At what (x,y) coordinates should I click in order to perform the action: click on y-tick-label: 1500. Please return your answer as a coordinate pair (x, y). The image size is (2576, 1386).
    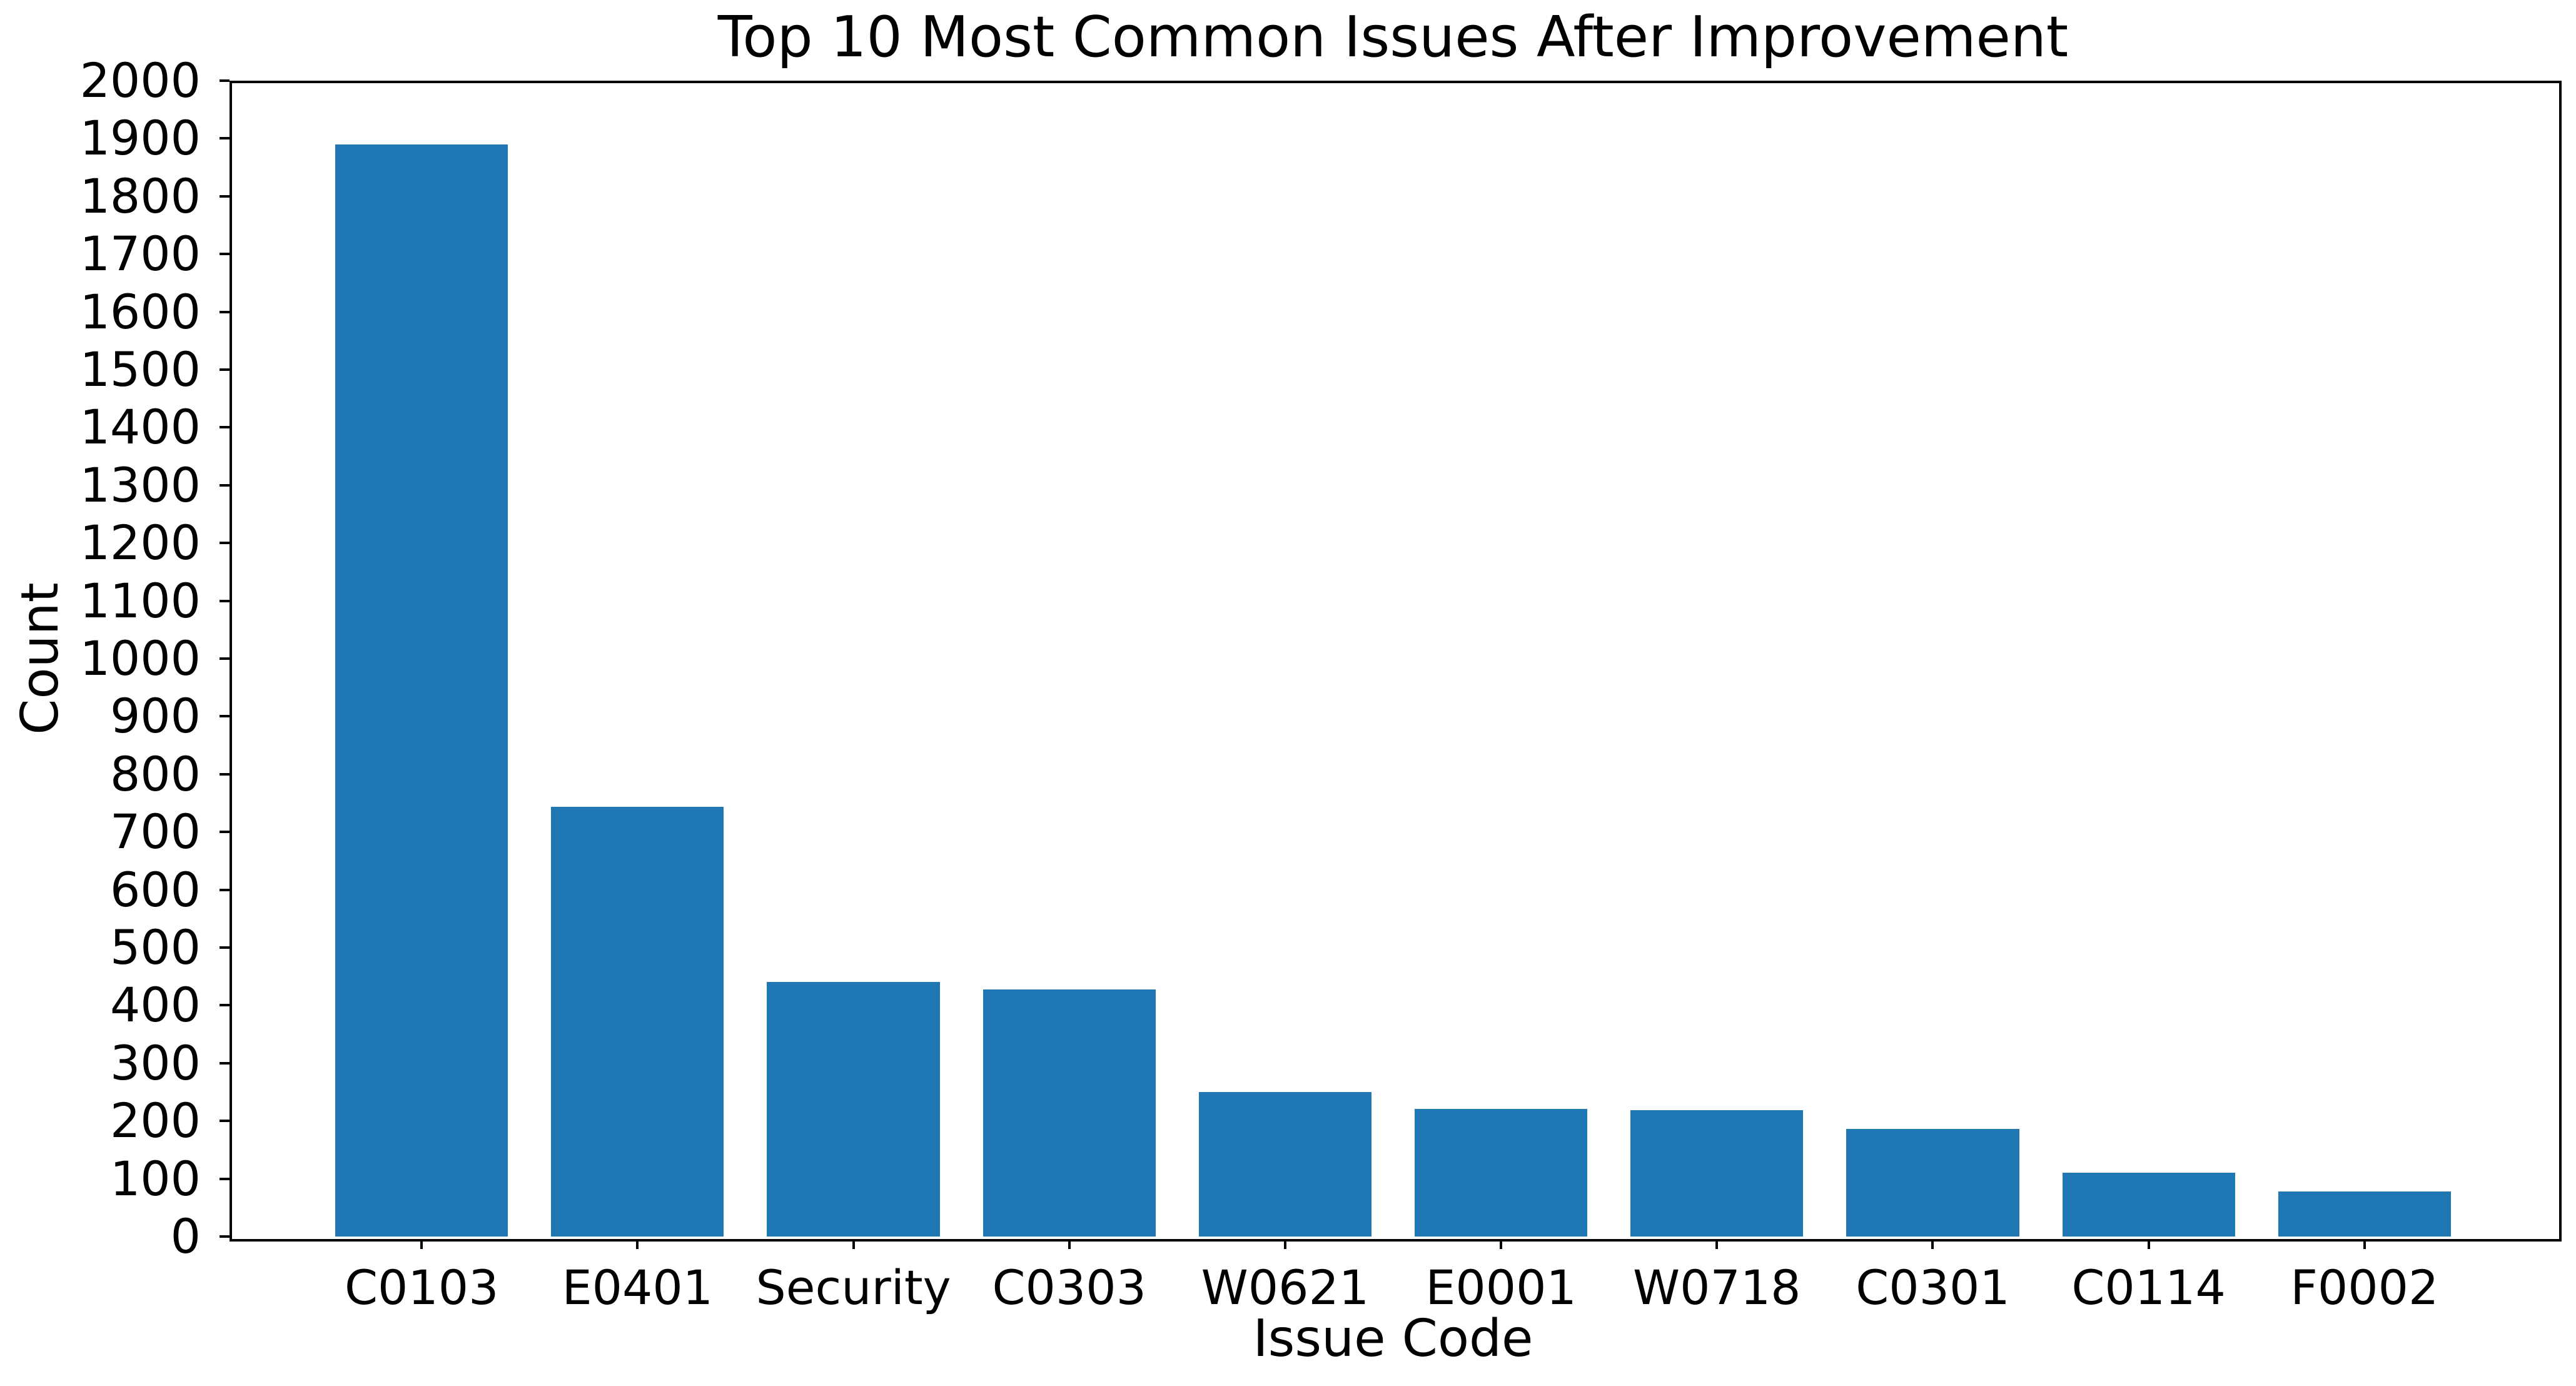
    Looking at the image, I should click on (140, 369).